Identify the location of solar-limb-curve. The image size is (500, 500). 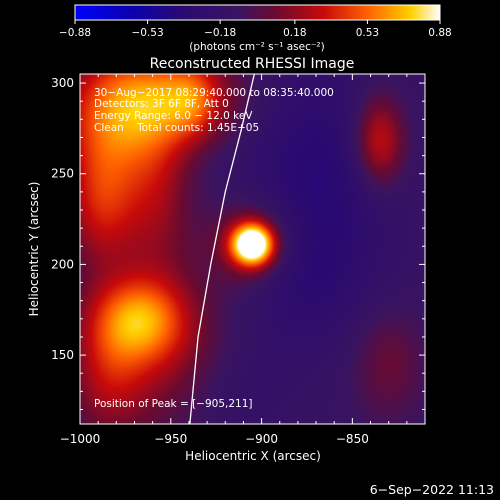
(222, 249).